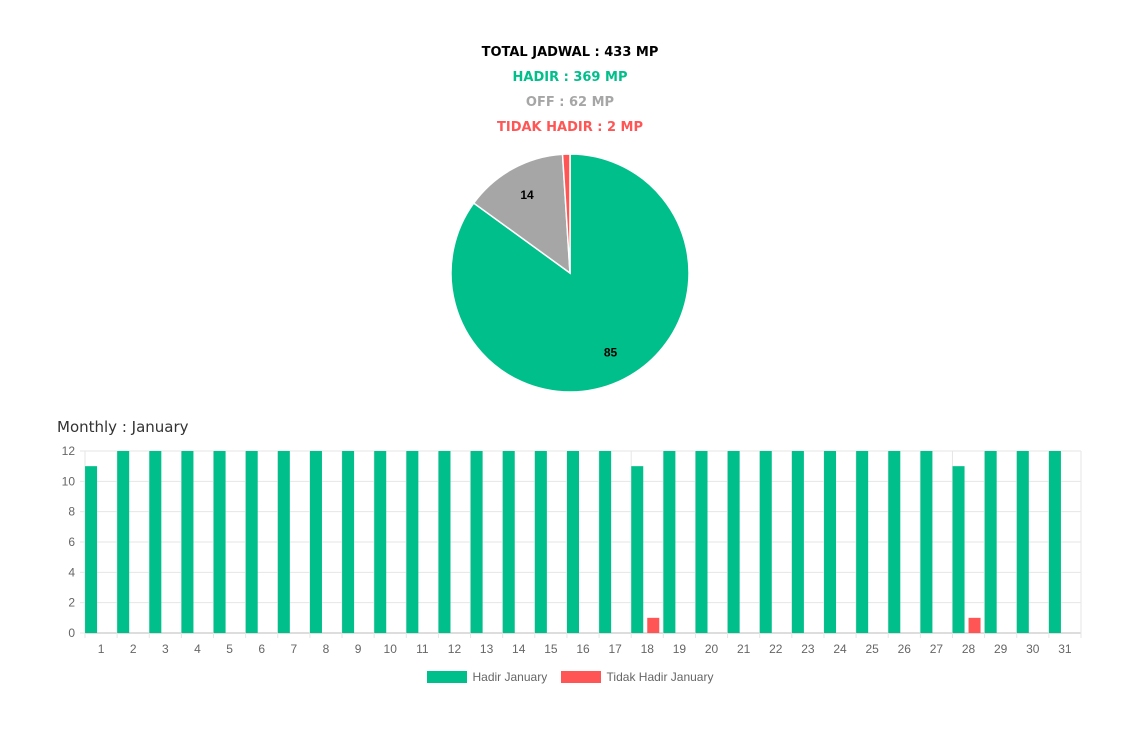 The width and height of the screenshot is (1140, 739). What do you see at coordinates (229, 649) in the screenshot?
I see `x-tick-label: 5` at bounding box center [229, 649].